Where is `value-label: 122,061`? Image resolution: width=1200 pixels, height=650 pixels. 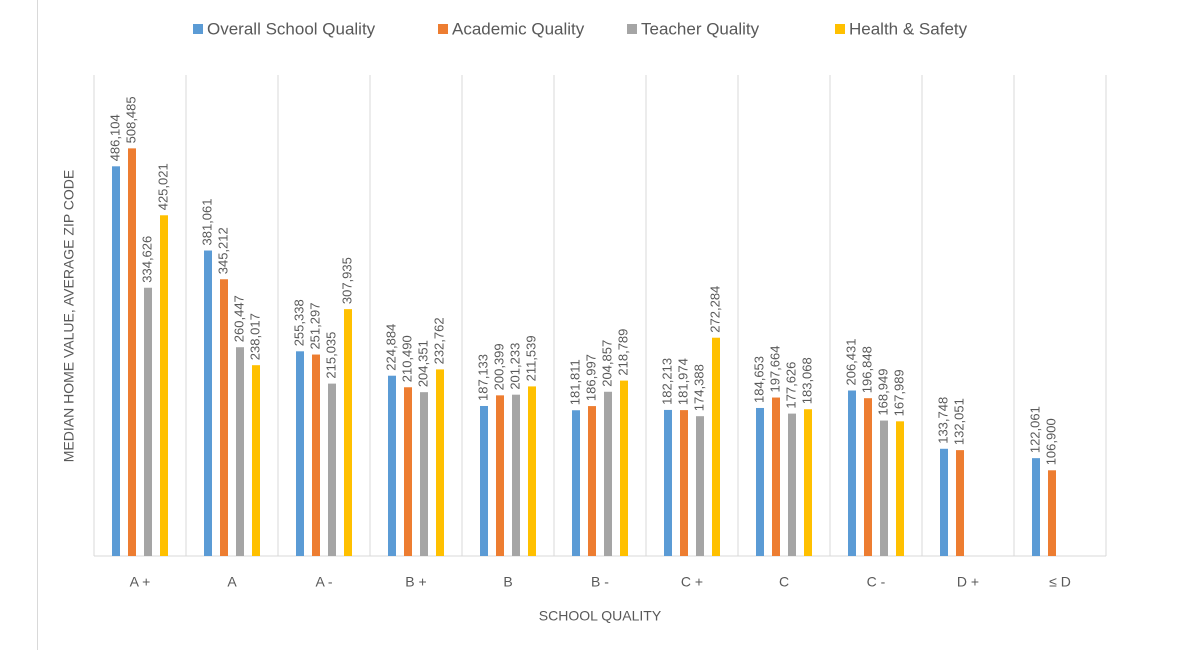
value-label: 122,061 is located at coordinates (1034, 429).